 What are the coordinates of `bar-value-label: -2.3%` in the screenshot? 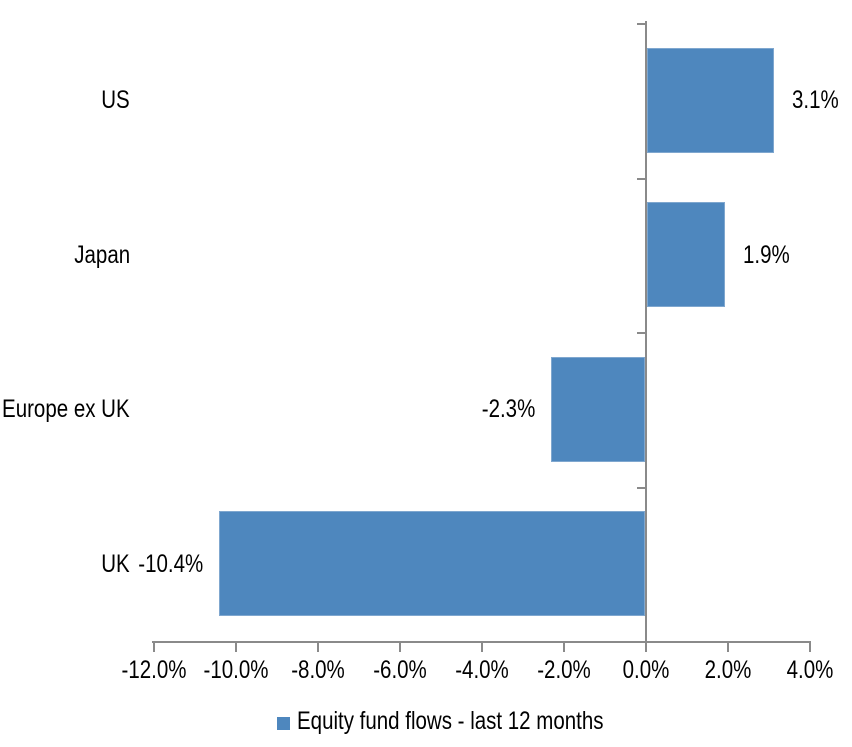 It's located at (508, 409).